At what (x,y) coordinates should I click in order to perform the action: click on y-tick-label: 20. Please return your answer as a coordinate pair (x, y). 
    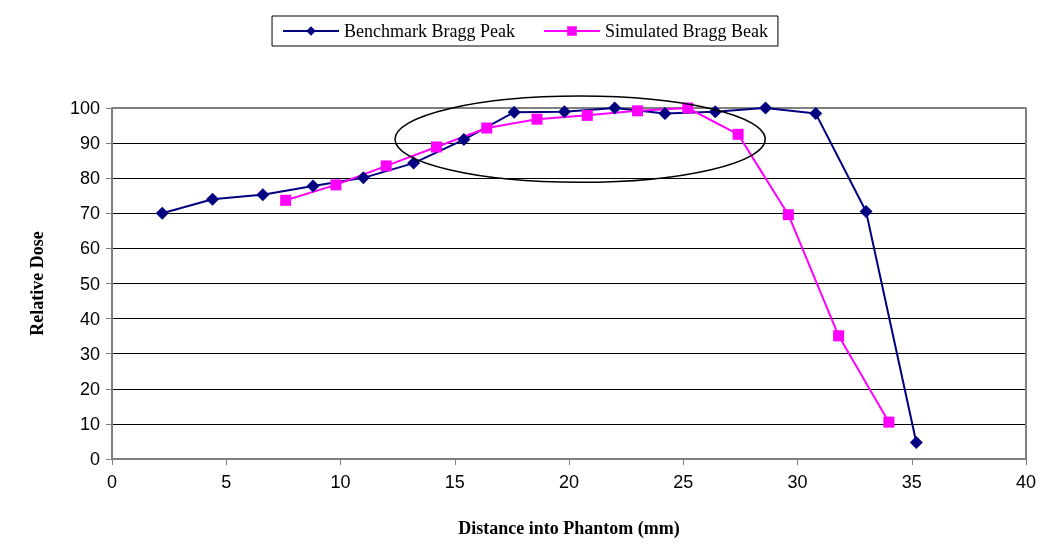
    Looking at the image, I should click on (89, 388).